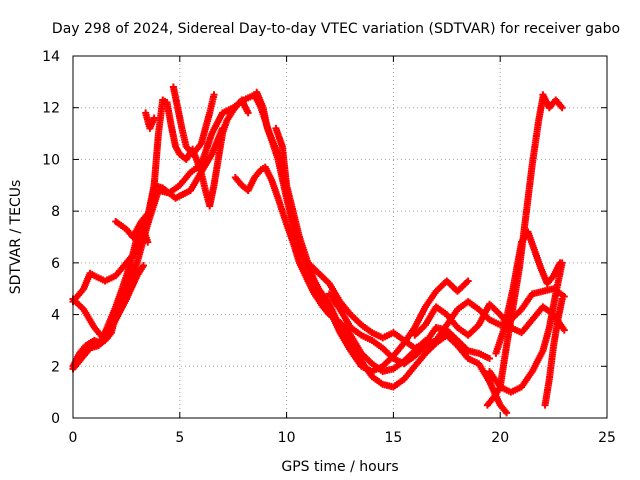  What do you see at coordinates (607, 438) in the screenshot?
I see `x-tick-label: 25` at bounding box center [607, 438].